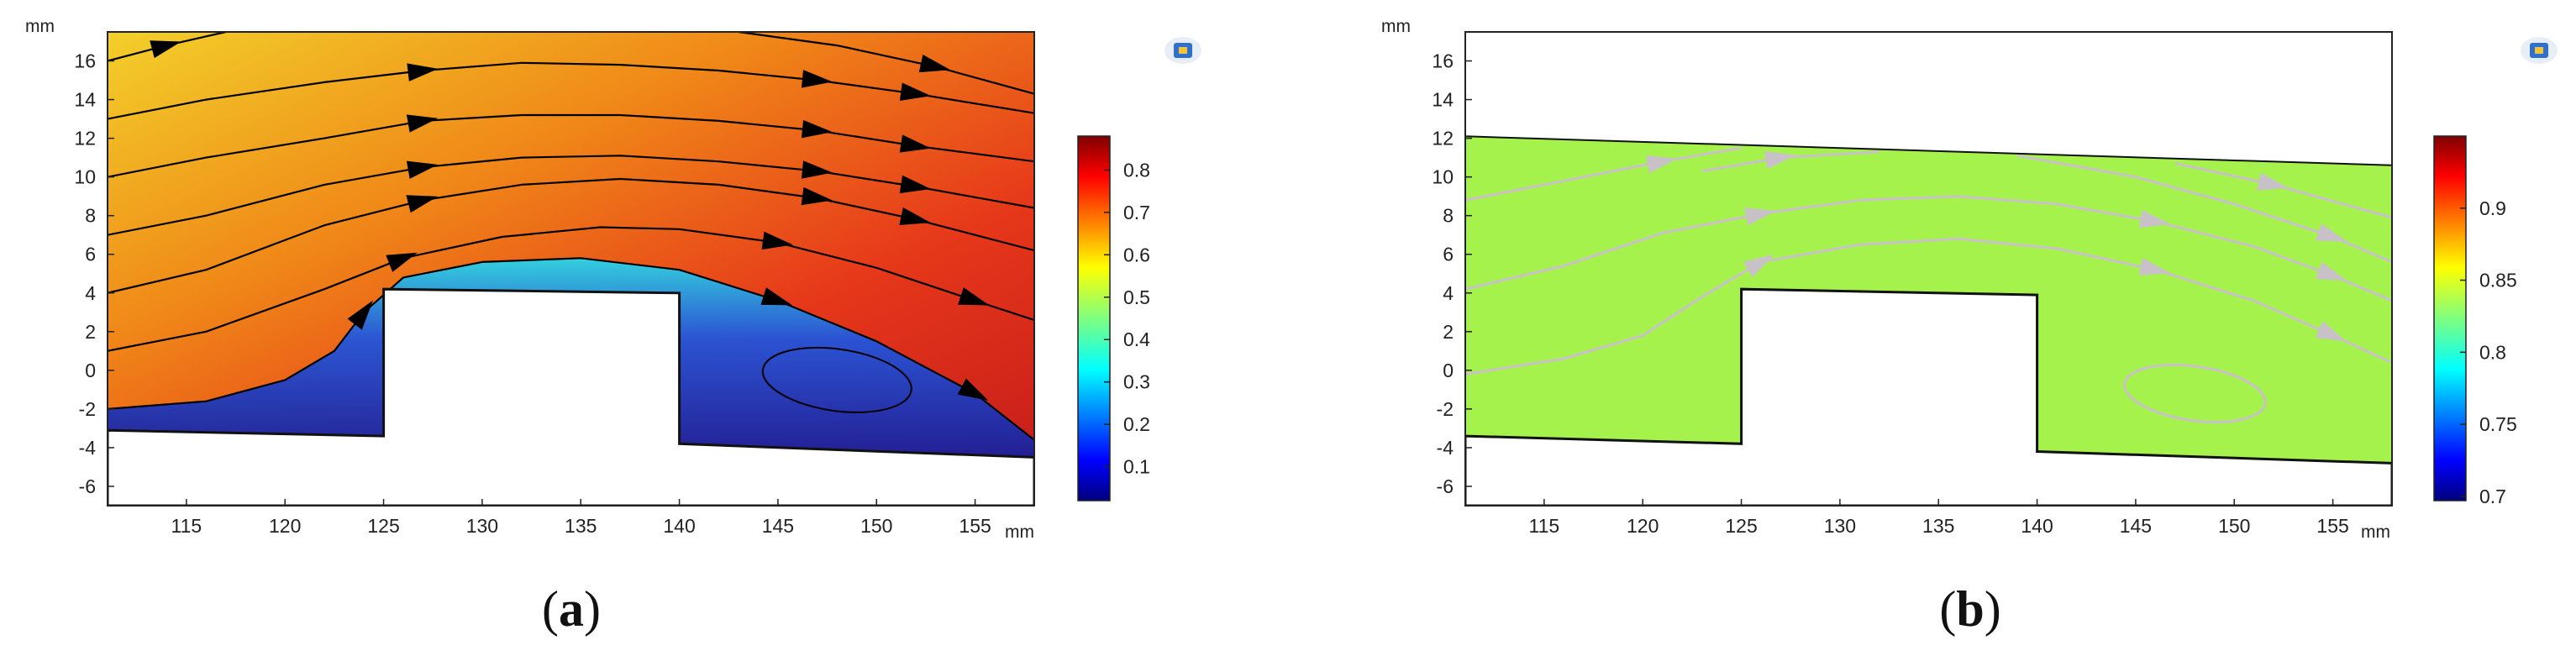  Describe the element at coordinates (1136, 382) in the screenshot. I see `colorbar-tick-label: 0.3` at that location.